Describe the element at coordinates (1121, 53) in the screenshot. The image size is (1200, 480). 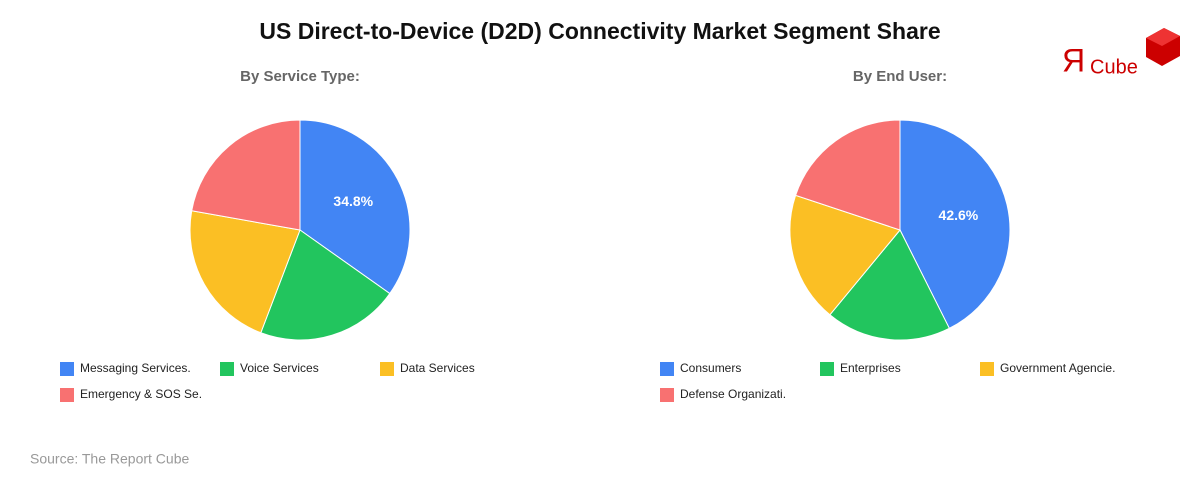
I see `logo: Я Cube` at that location.